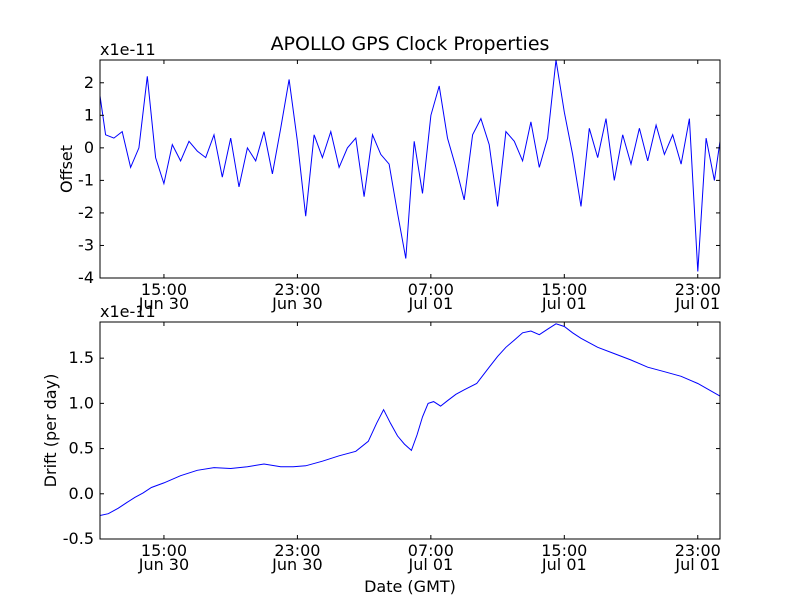 The height and width of the screenshot is (600, 800). Describe the element at coordinates (81, 448) in the screenshot. I see `y-tick-label: 0.5` at that location.